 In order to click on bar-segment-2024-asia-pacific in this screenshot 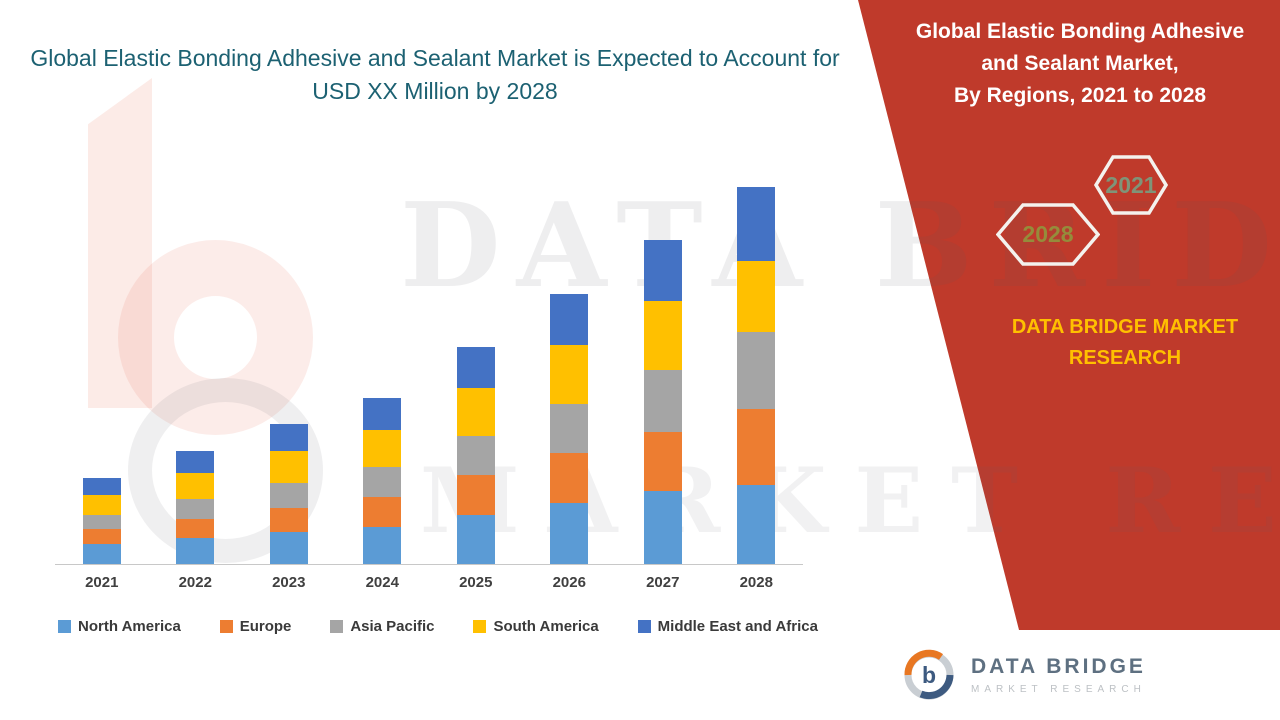, I will do `click(382, 482)`.